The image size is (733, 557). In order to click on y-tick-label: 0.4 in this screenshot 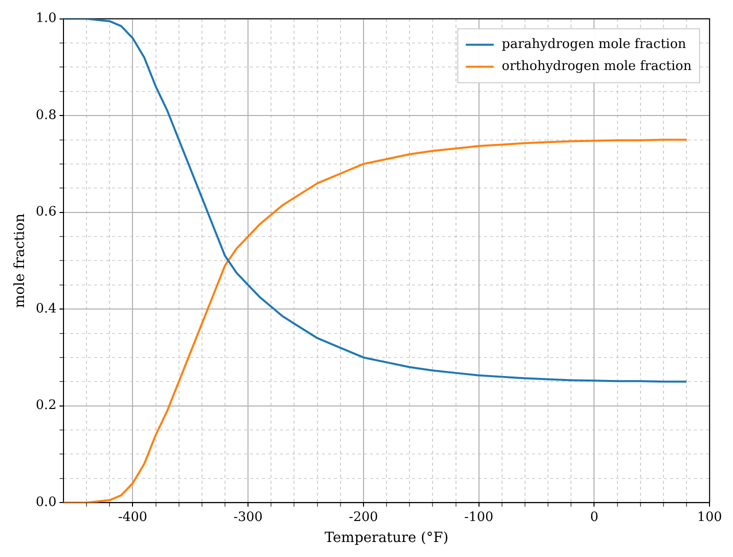, I will do `click(46, 308)`.